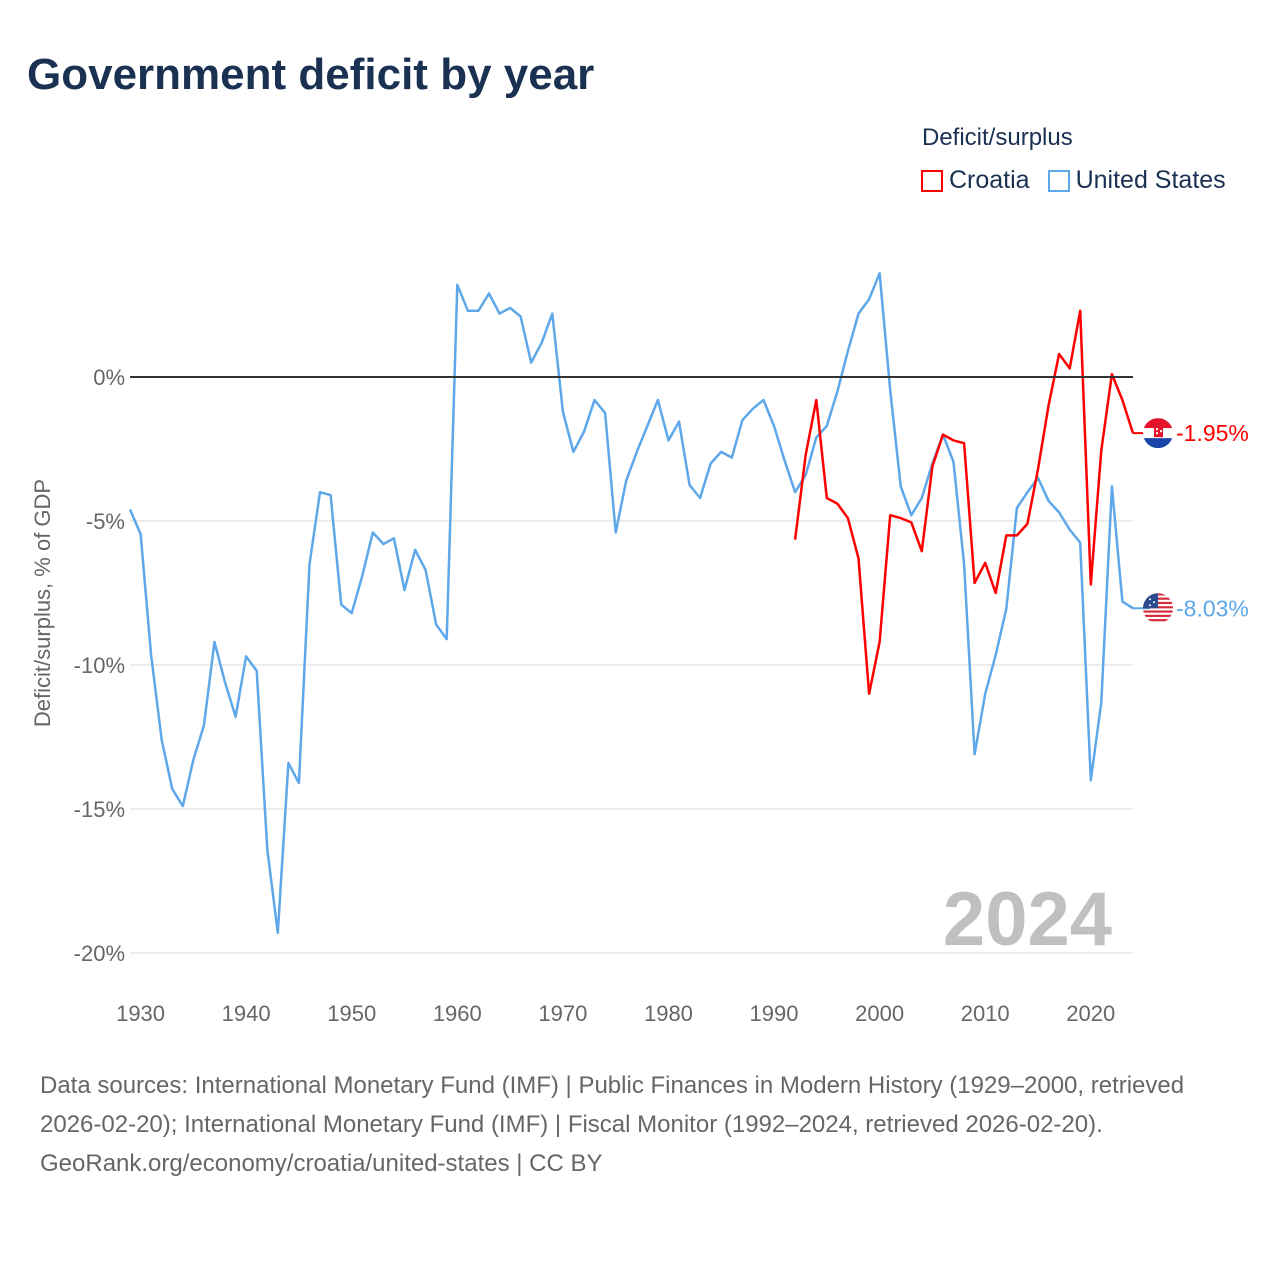 The width and height of the screenshot is (1280, 1280). I want to click on y-axis-label: Deficit/surplus, % of GDP, so click(42, 603).